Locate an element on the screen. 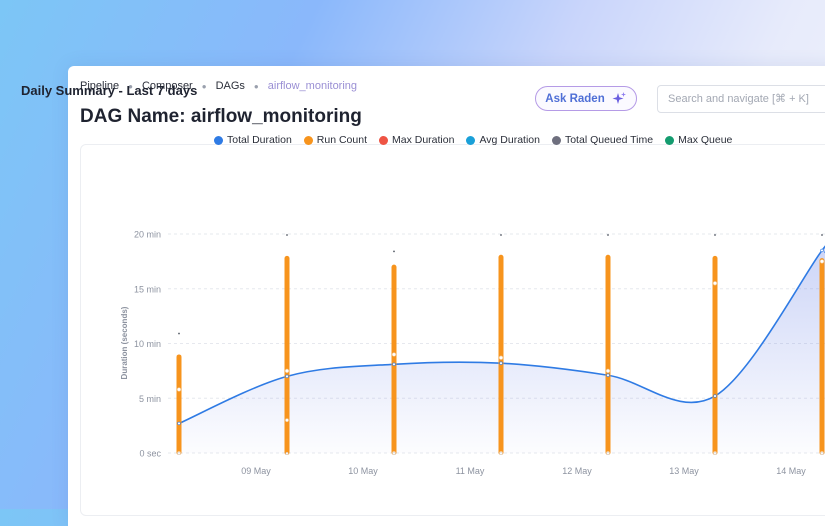 The width and height of the screenshot is (825, 526). legend-avg-duration: Avg Duration is located at coordinates (503, 140).